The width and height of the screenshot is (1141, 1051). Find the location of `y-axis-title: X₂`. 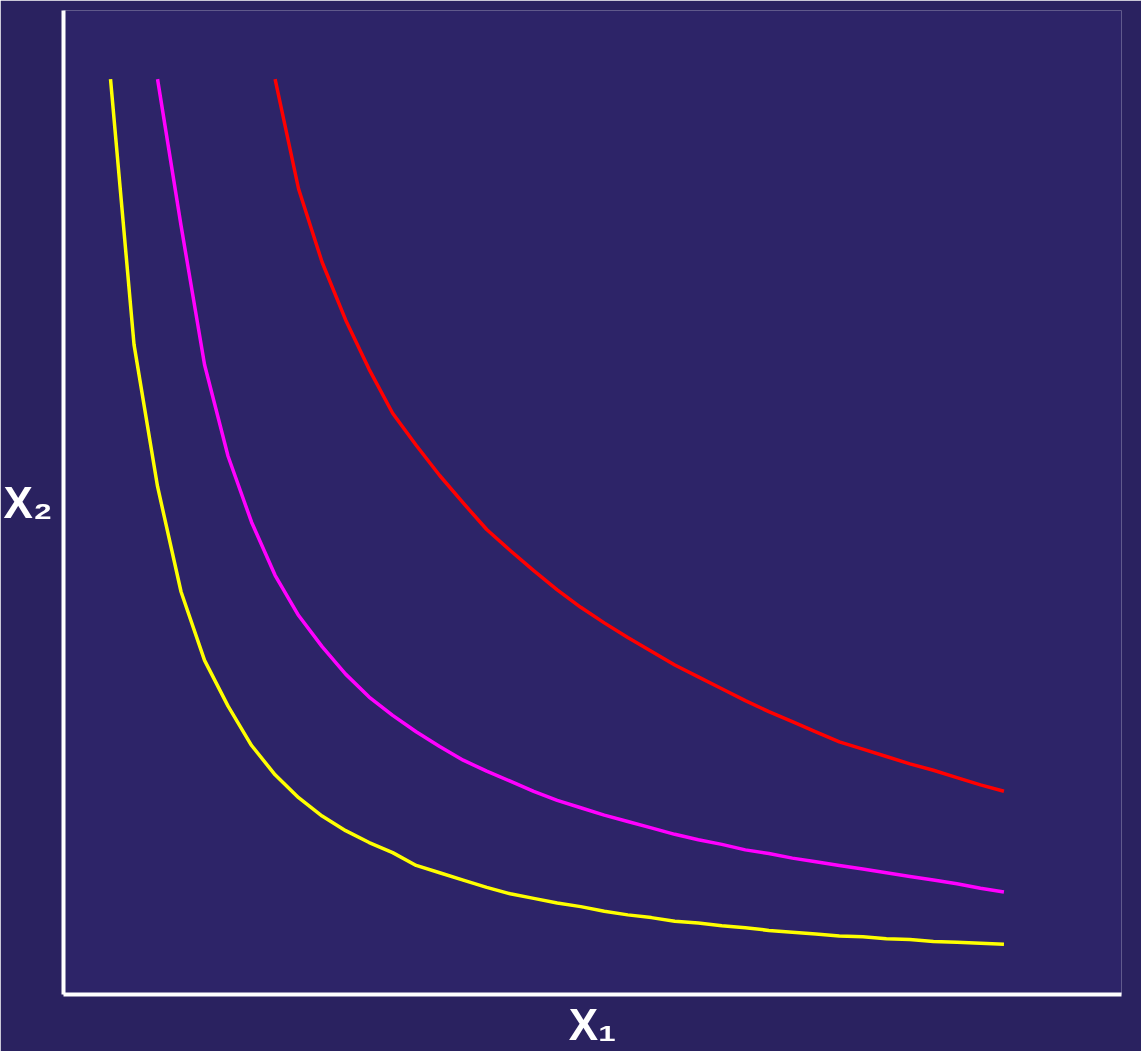

y-axis-title: X₂ is located at coordinates (28, 502).